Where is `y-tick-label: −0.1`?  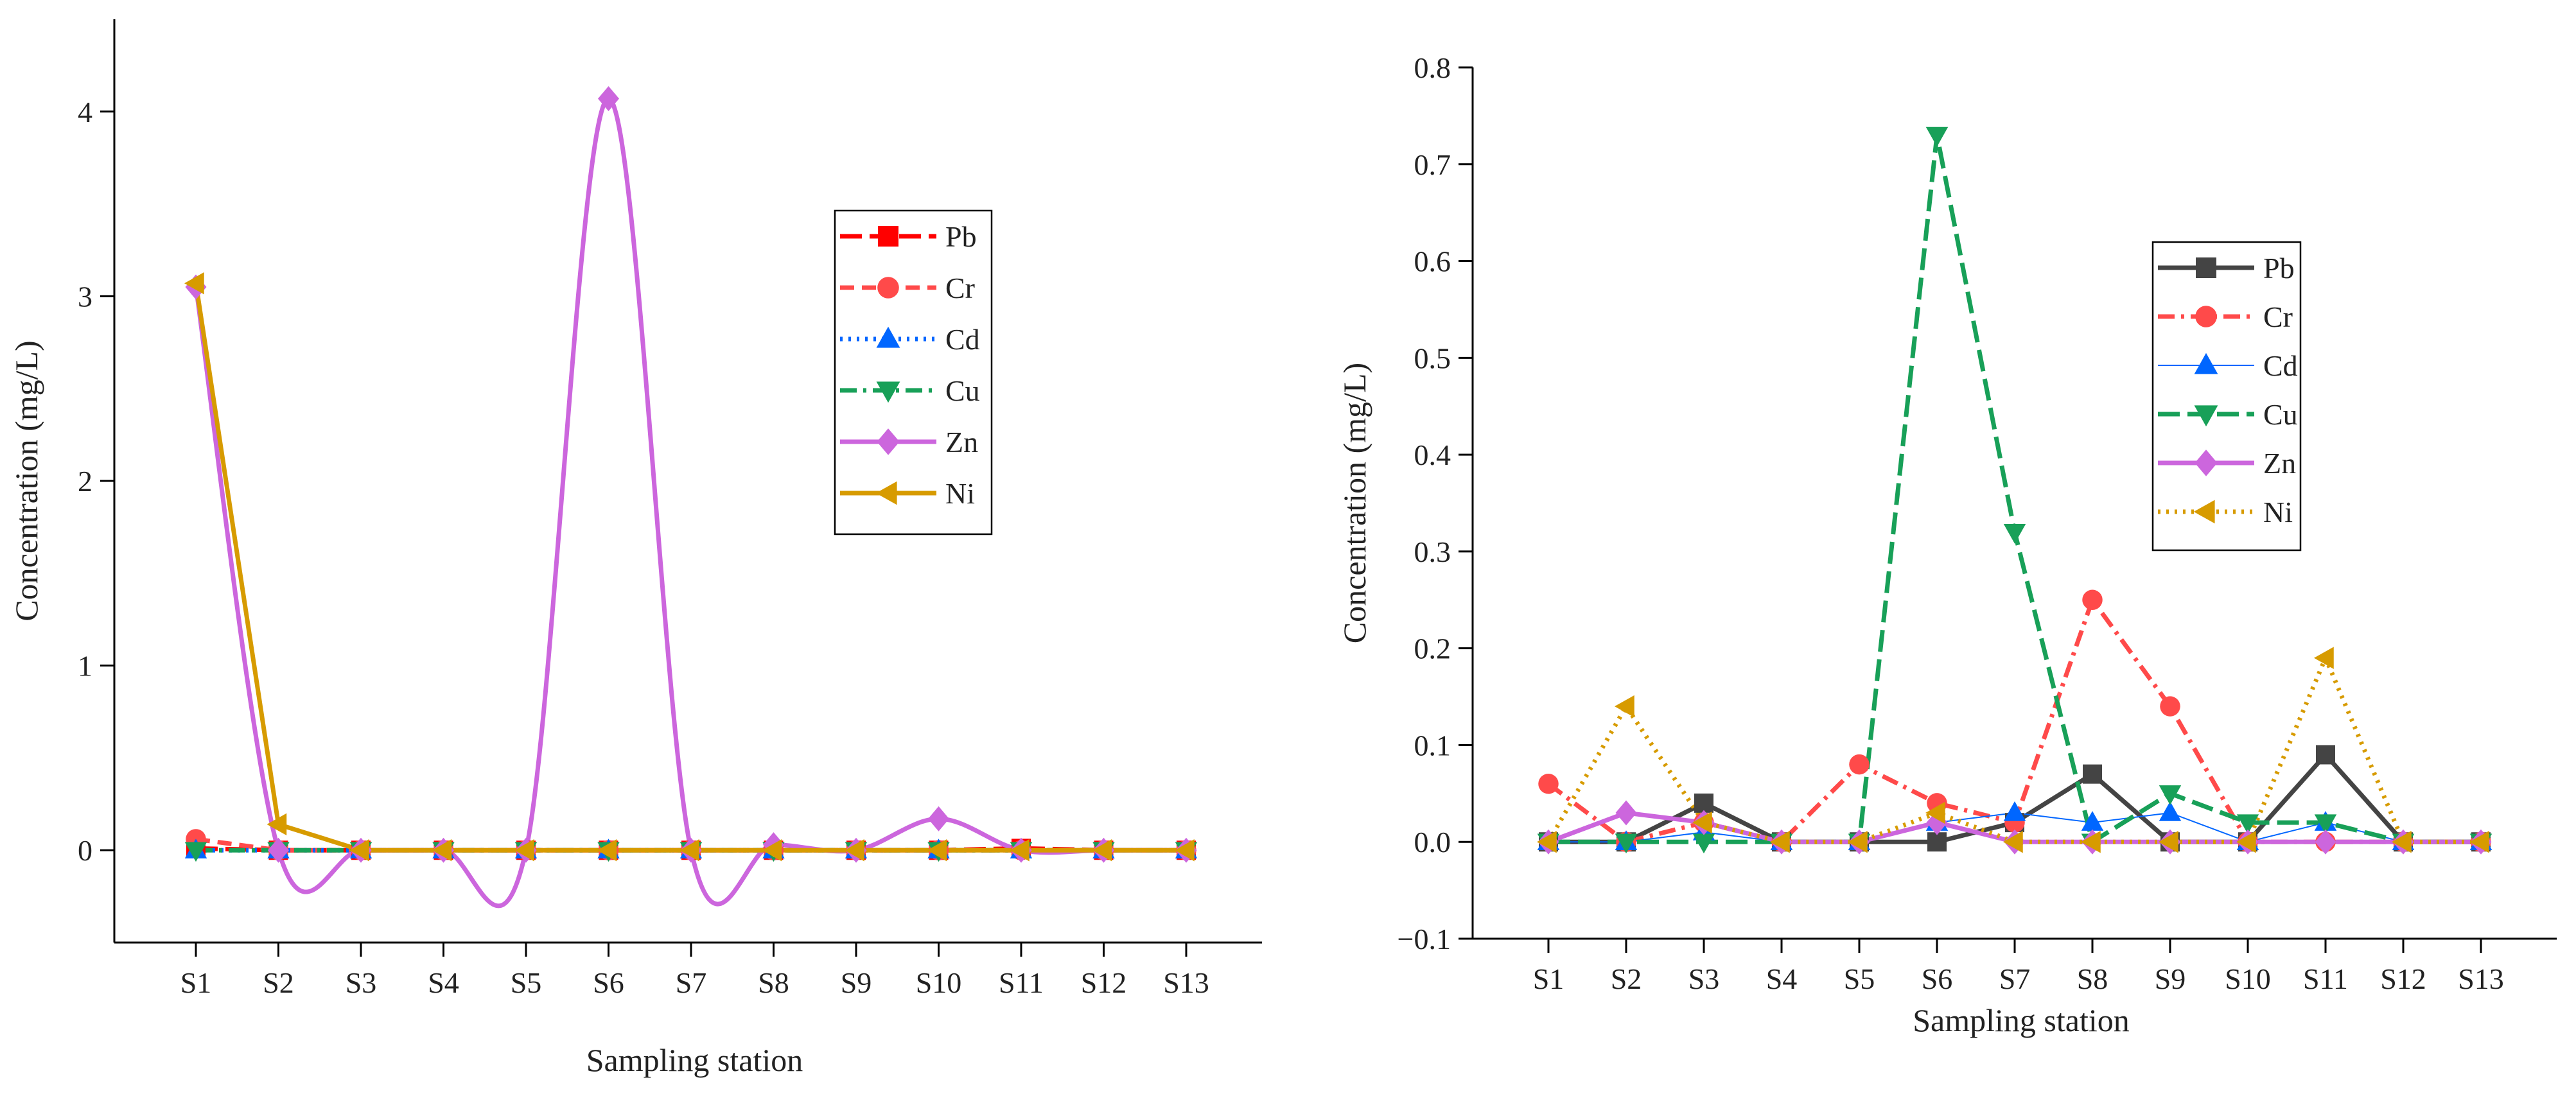 y-tick-label: −0.1 is located at coordinates (1424, 939).